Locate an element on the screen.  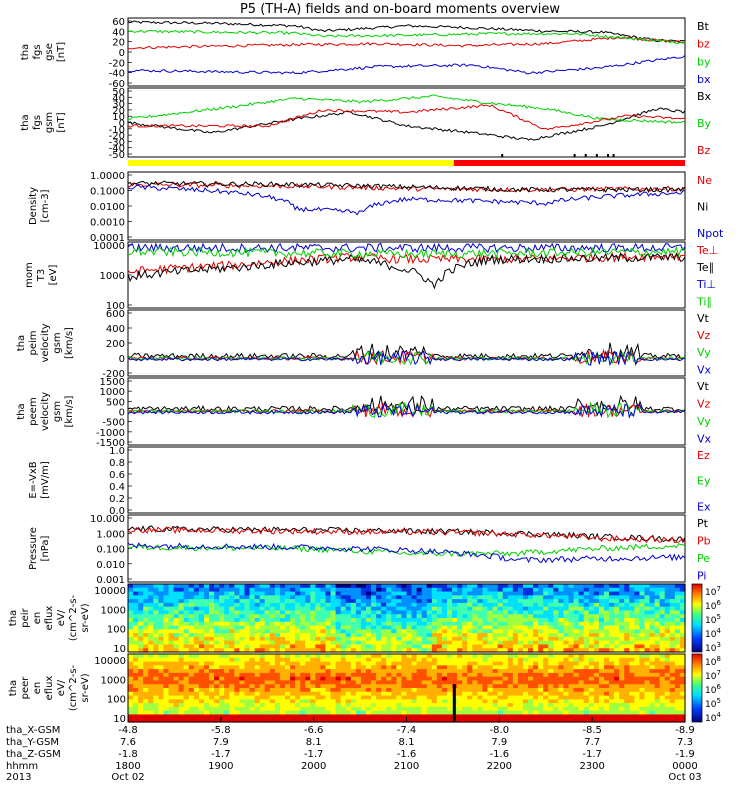
y-axis-label: Density [cm-3] is located at coordinates (39, 206).